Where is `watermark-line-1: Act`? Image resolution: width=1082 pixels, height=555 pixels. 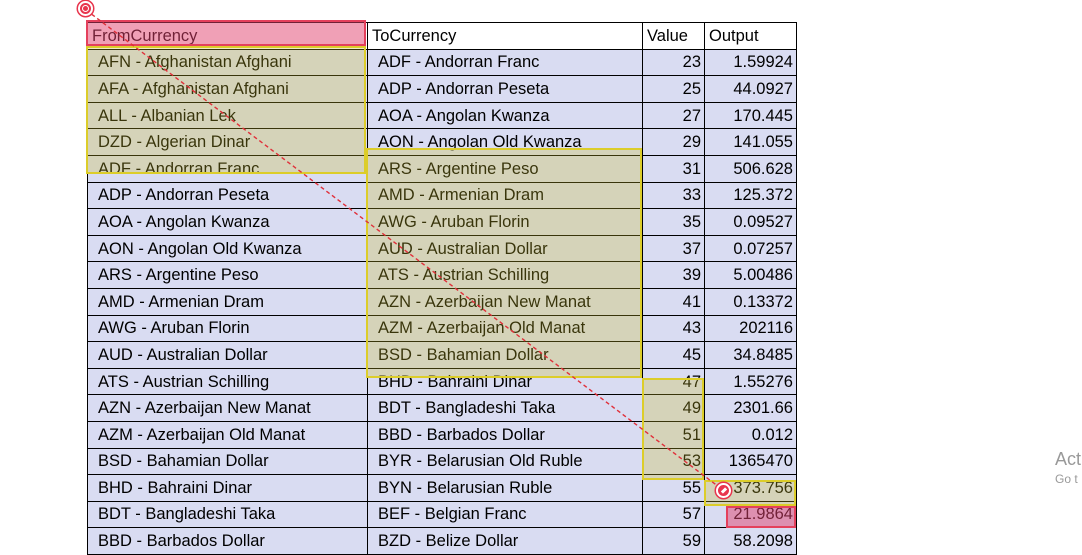
watermark-line-1: Act is located at coordinates (1068, 459).